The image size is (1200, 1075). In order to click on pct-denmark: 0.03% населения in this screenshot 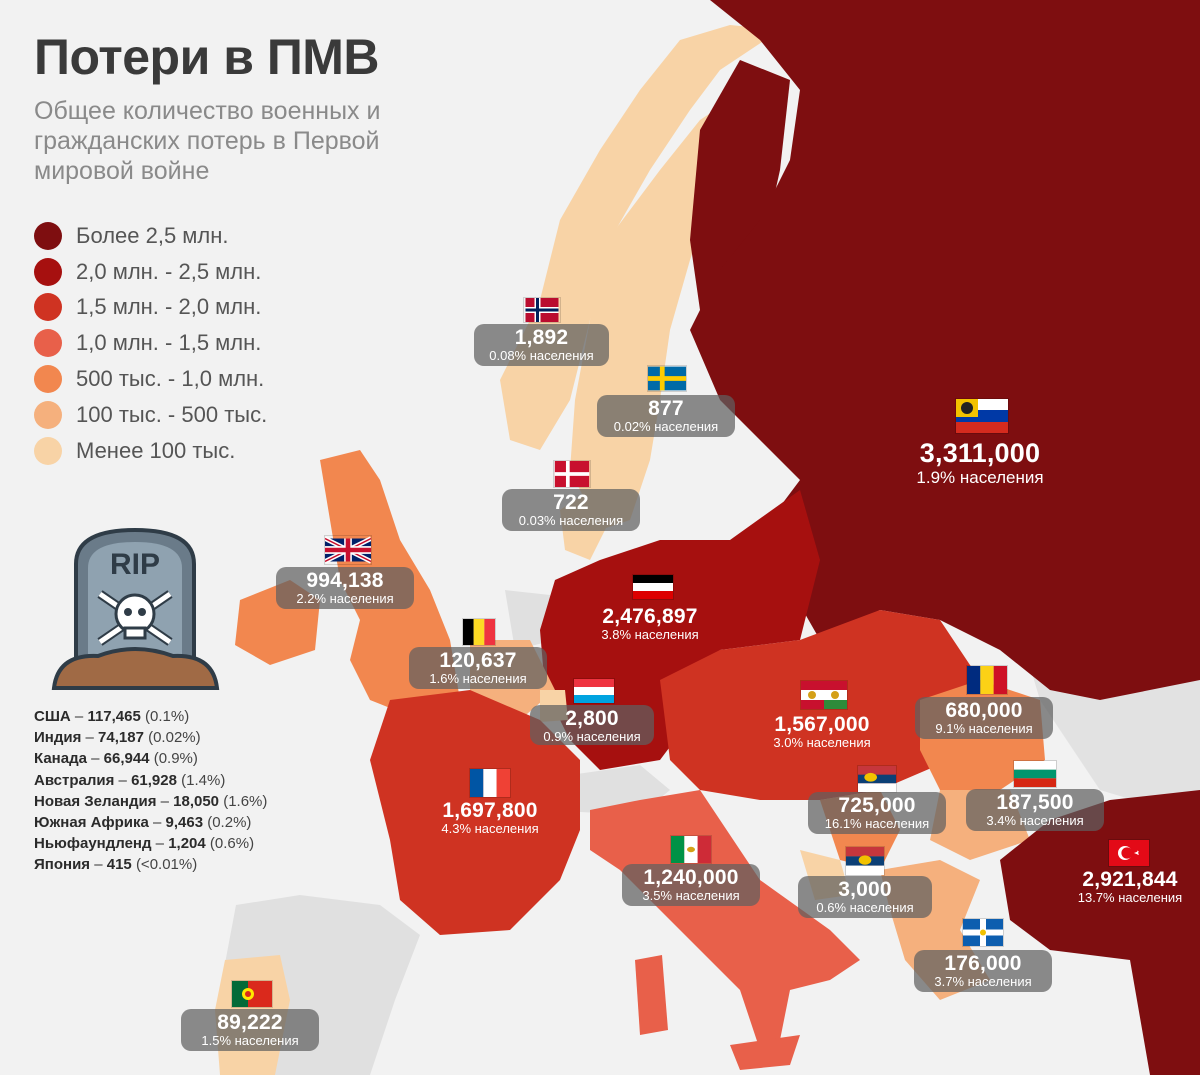, I will do `click(571, 520)`.